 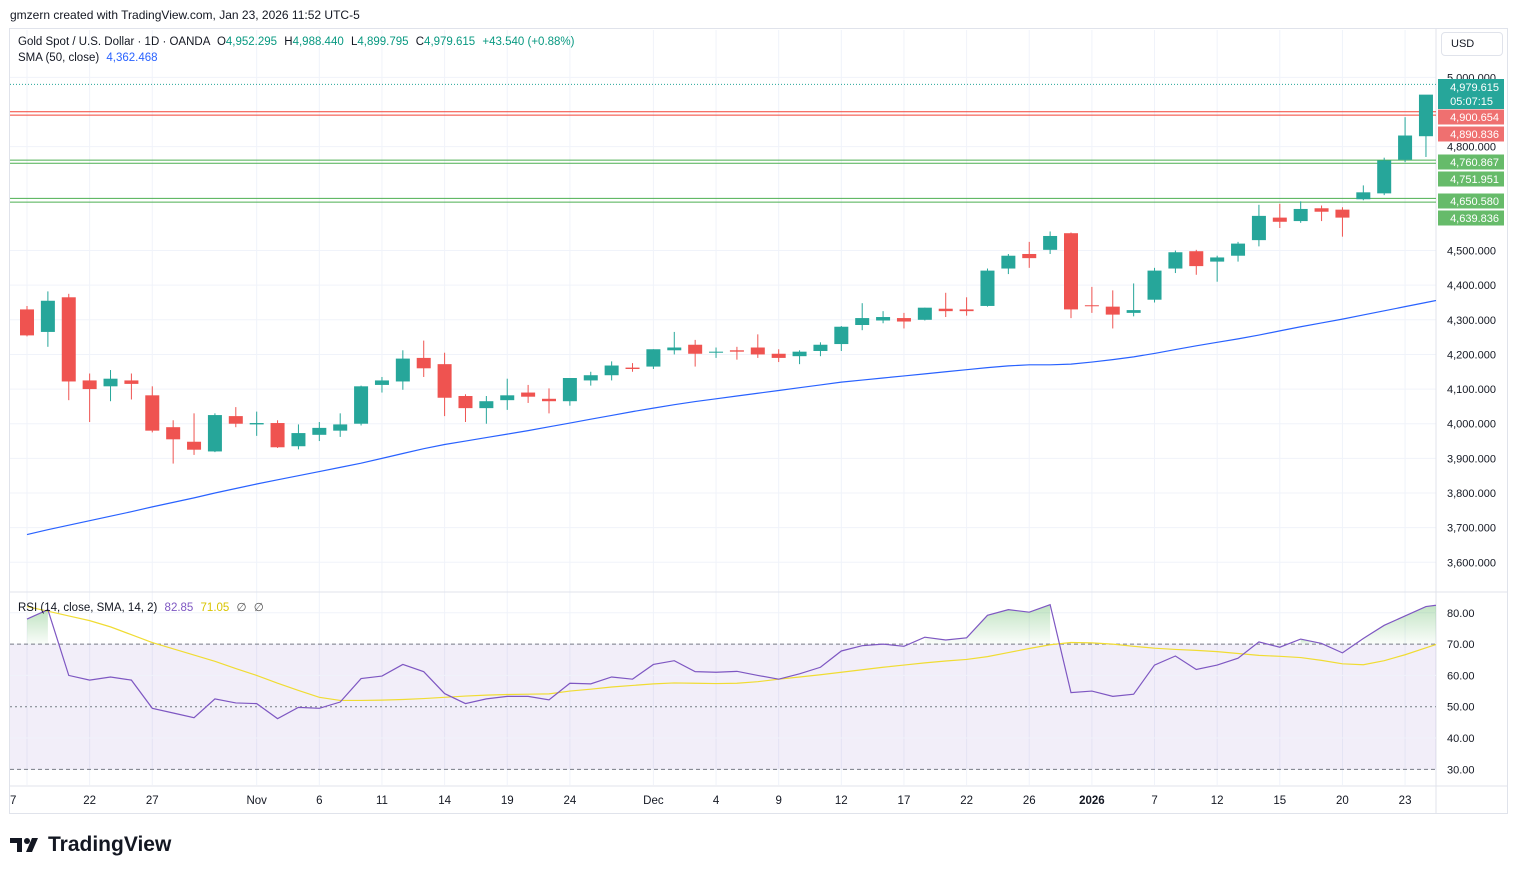 What do you see at coordinates (450, 42) in the screenshot?
I see `close-value: 4,979.615` at bounding box center [450, 42].